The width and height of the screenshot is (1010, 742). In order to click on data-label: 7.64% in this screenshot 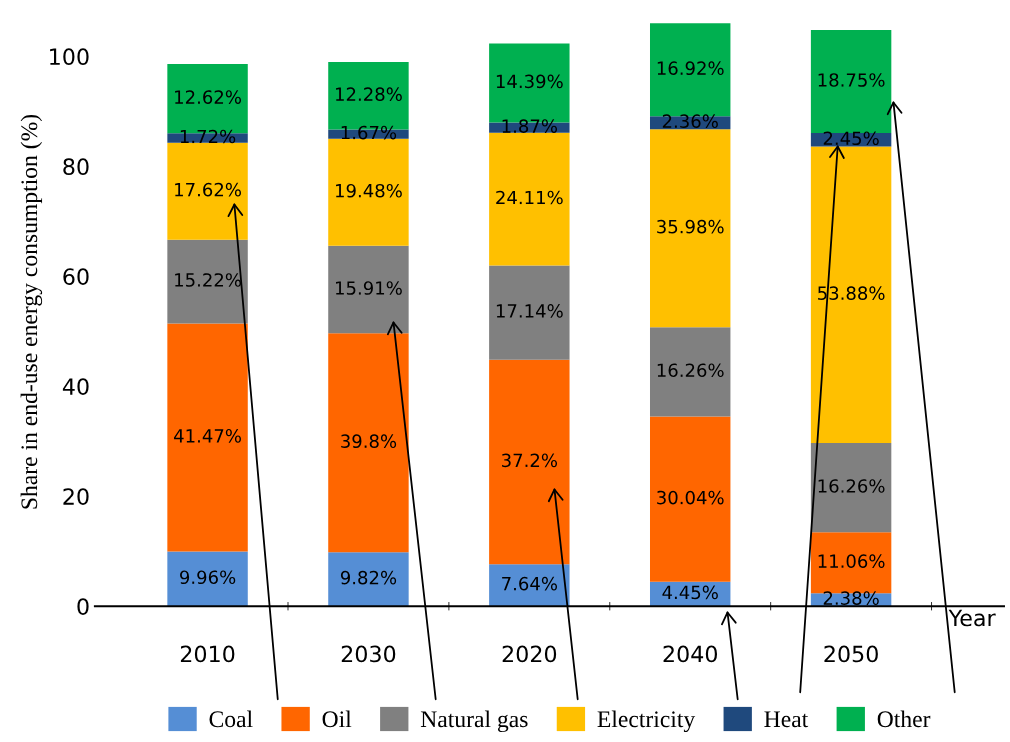, I will do `click(530, 583)`.